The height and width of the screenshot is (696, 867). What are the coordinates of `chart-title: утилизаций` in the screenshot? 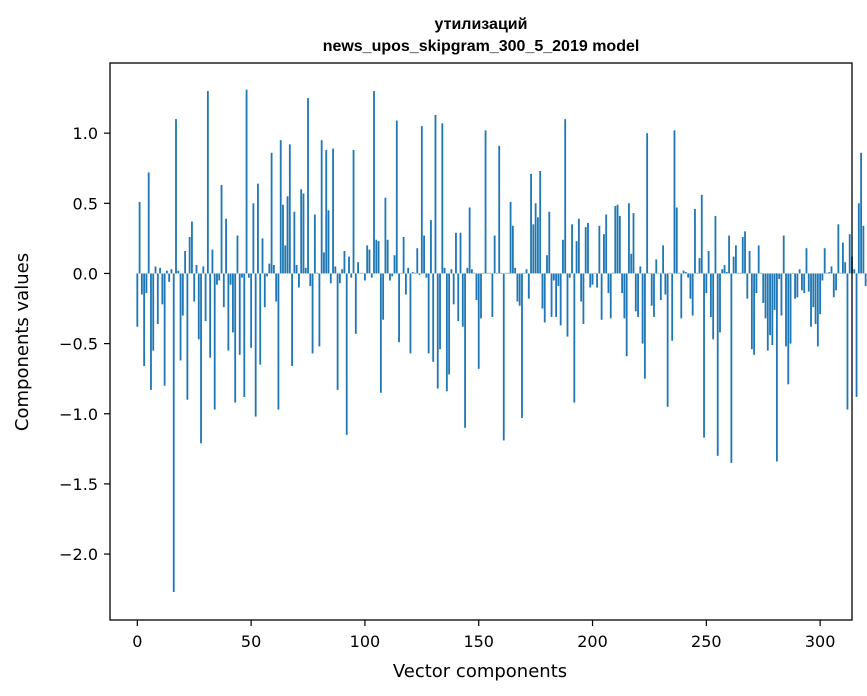 It's located at (481, 24).